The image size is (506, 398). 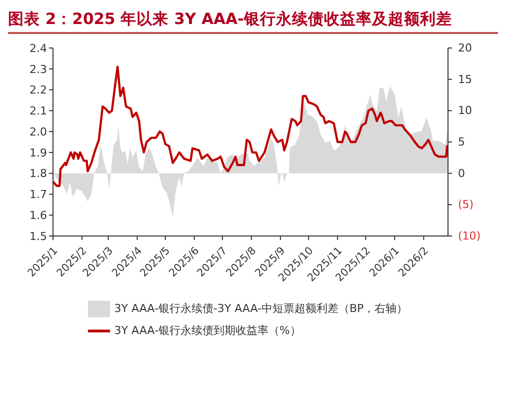 What do you see at coordinates (465, 79) in the screenshot?
I see `y2-tick-label: 15` at bounding box center [465, 79].